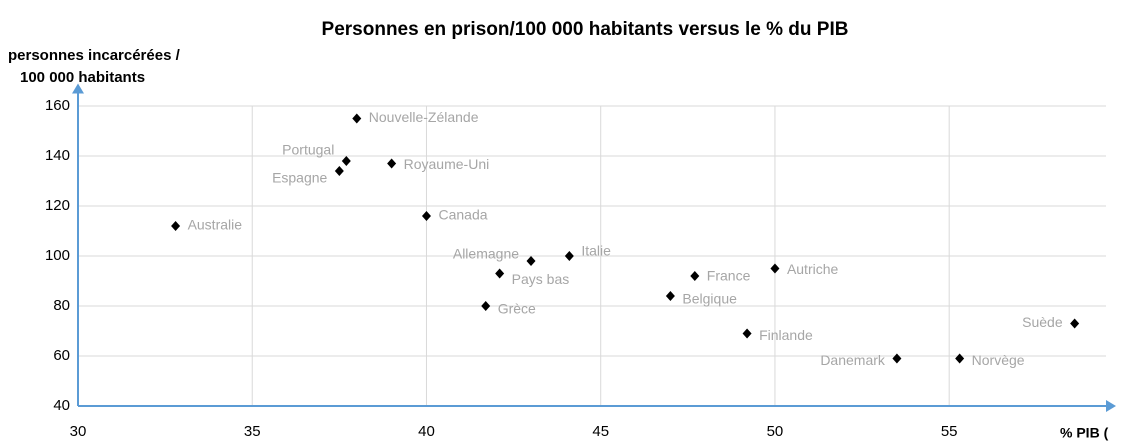 The image size is (1121, 441). Describe the element at coordinates (424, 117) in the screenshot. I see `point-label: Nouvelle-Zélande` at that location.